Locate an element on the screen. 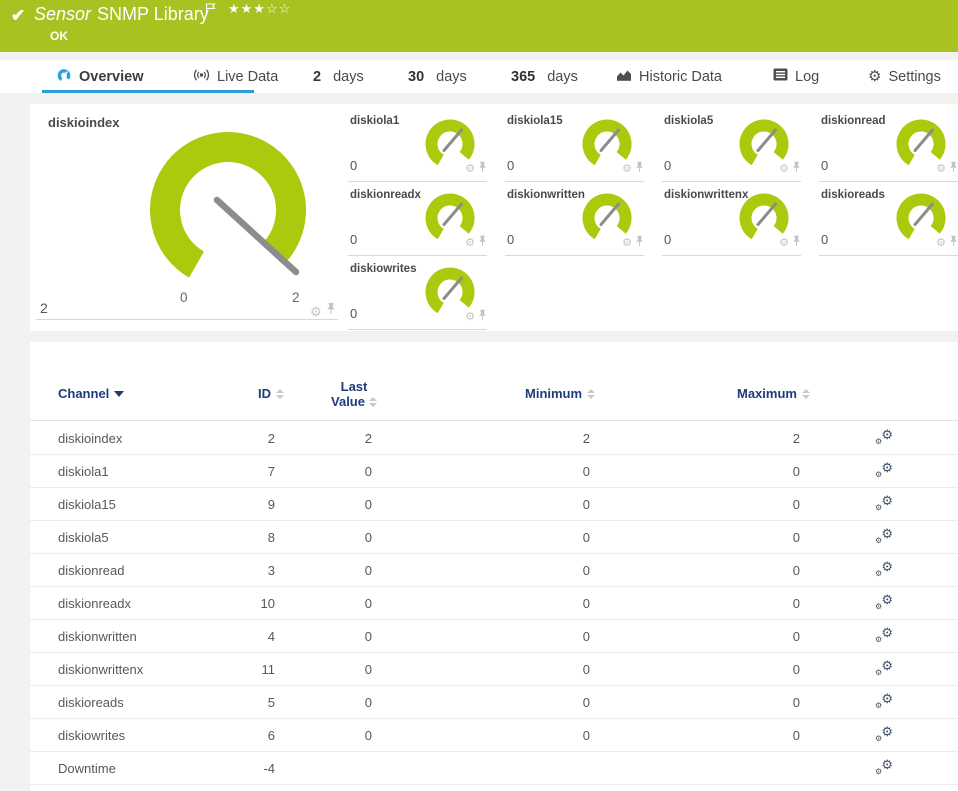 The width and height of the screenshot is (958, 791). table-row: diskionread 3 0 0 0 ⚙ ⚙ is located at coordinates (494, 570).